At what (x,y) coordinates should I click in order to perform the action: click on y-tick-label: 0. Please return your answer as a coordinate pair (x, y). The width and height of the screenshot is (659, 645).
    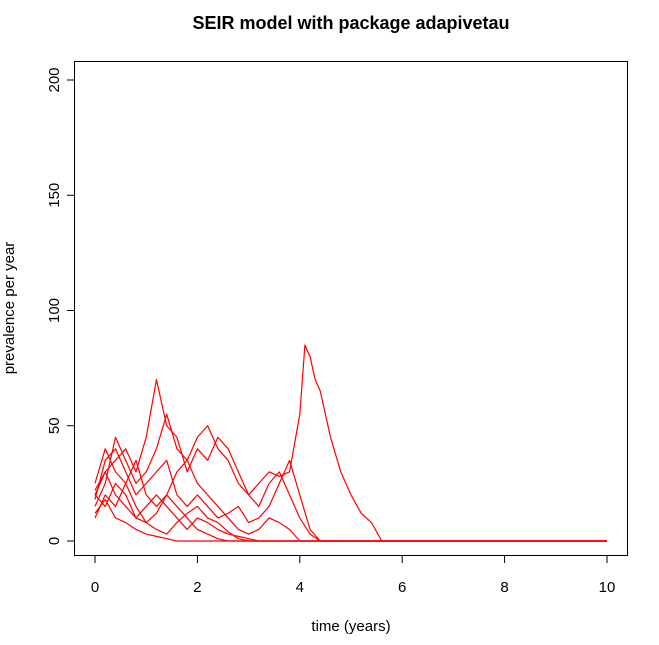
    Looking at the image, I should click on (54, 541).